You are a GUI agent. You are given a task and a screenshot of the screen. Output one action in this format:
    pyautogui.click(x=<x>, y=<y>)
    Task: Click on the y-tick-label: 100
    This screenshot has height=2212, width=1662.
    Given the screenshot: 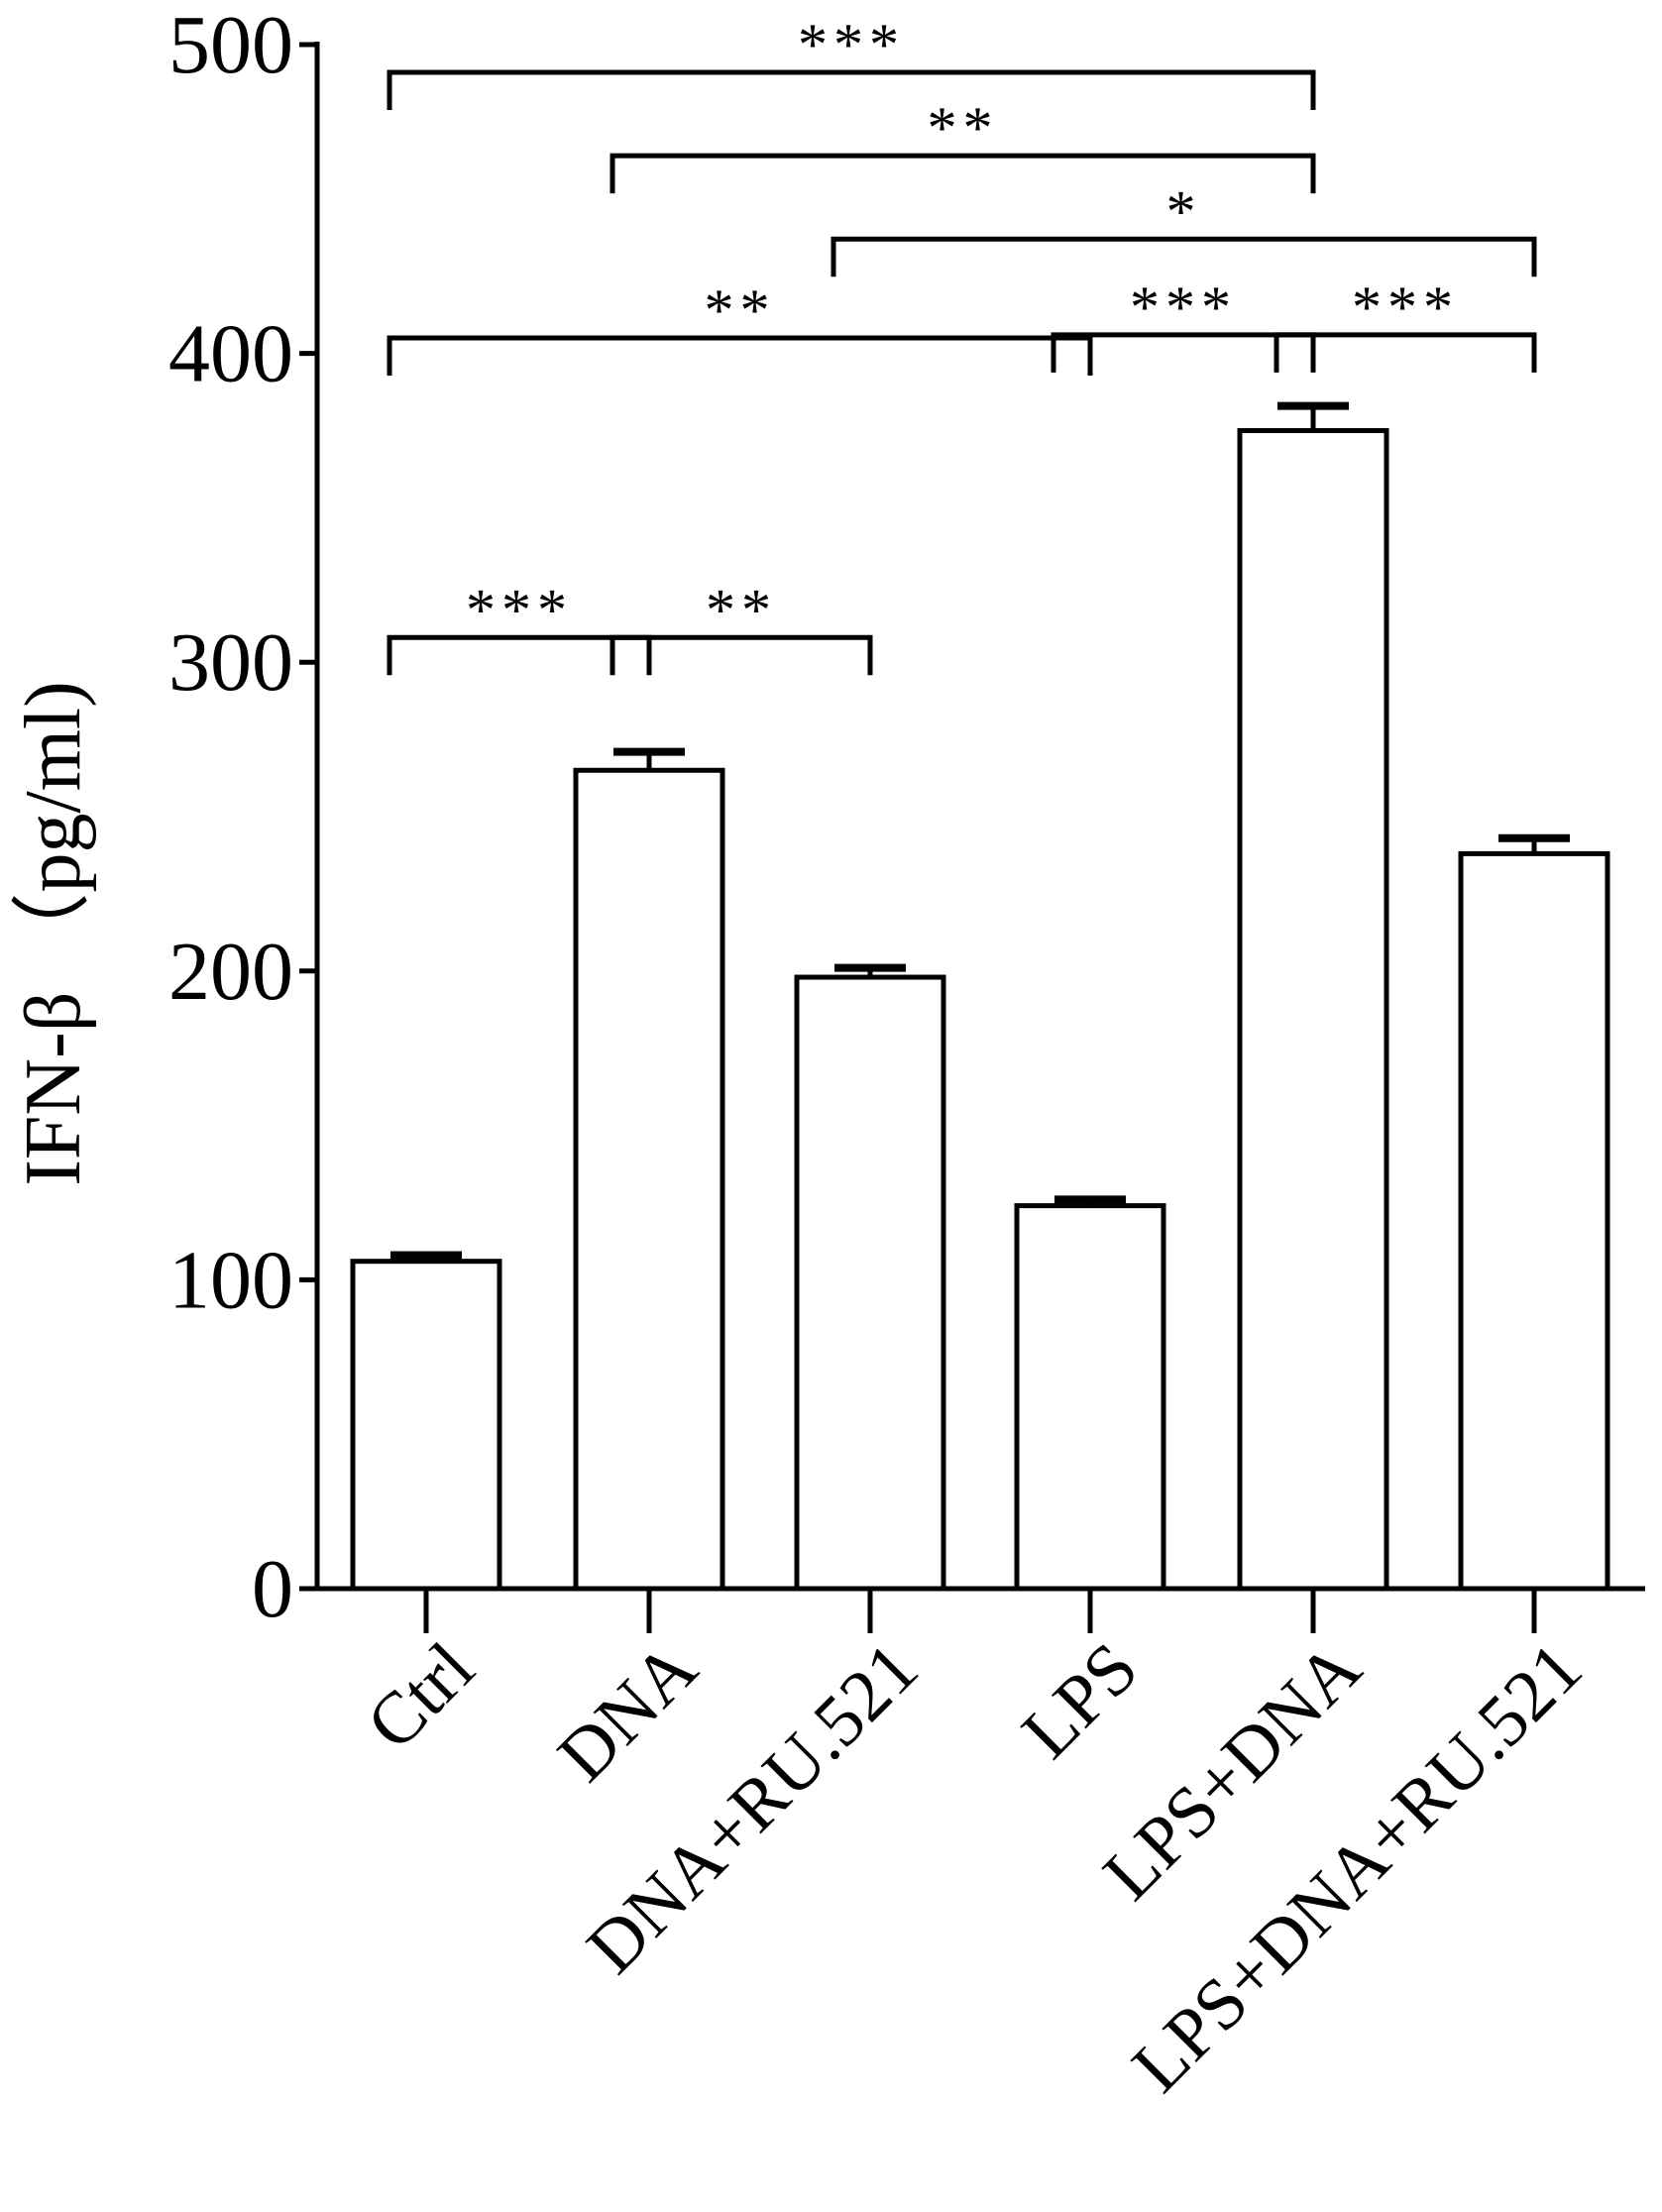 What is the action you would take?
    pyautogui.click(x=230, y=1280)
    